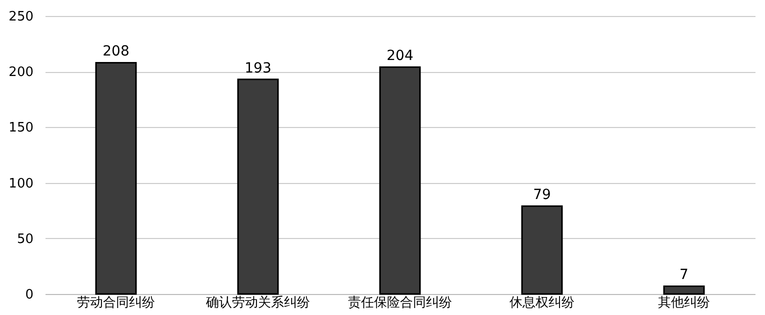  Describe the element at coordinates (21, 17) in the screenshot. I see `y-tick-label: 250` at that location.